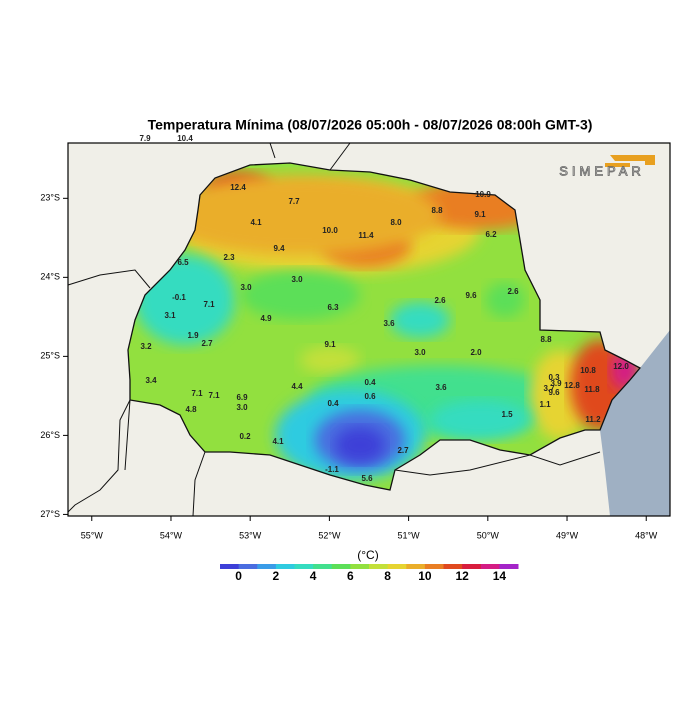  What do you see at coordinates (396, 222) in the screenshot?
I see `station-value: 8.0` at bounding box center [396, 222].